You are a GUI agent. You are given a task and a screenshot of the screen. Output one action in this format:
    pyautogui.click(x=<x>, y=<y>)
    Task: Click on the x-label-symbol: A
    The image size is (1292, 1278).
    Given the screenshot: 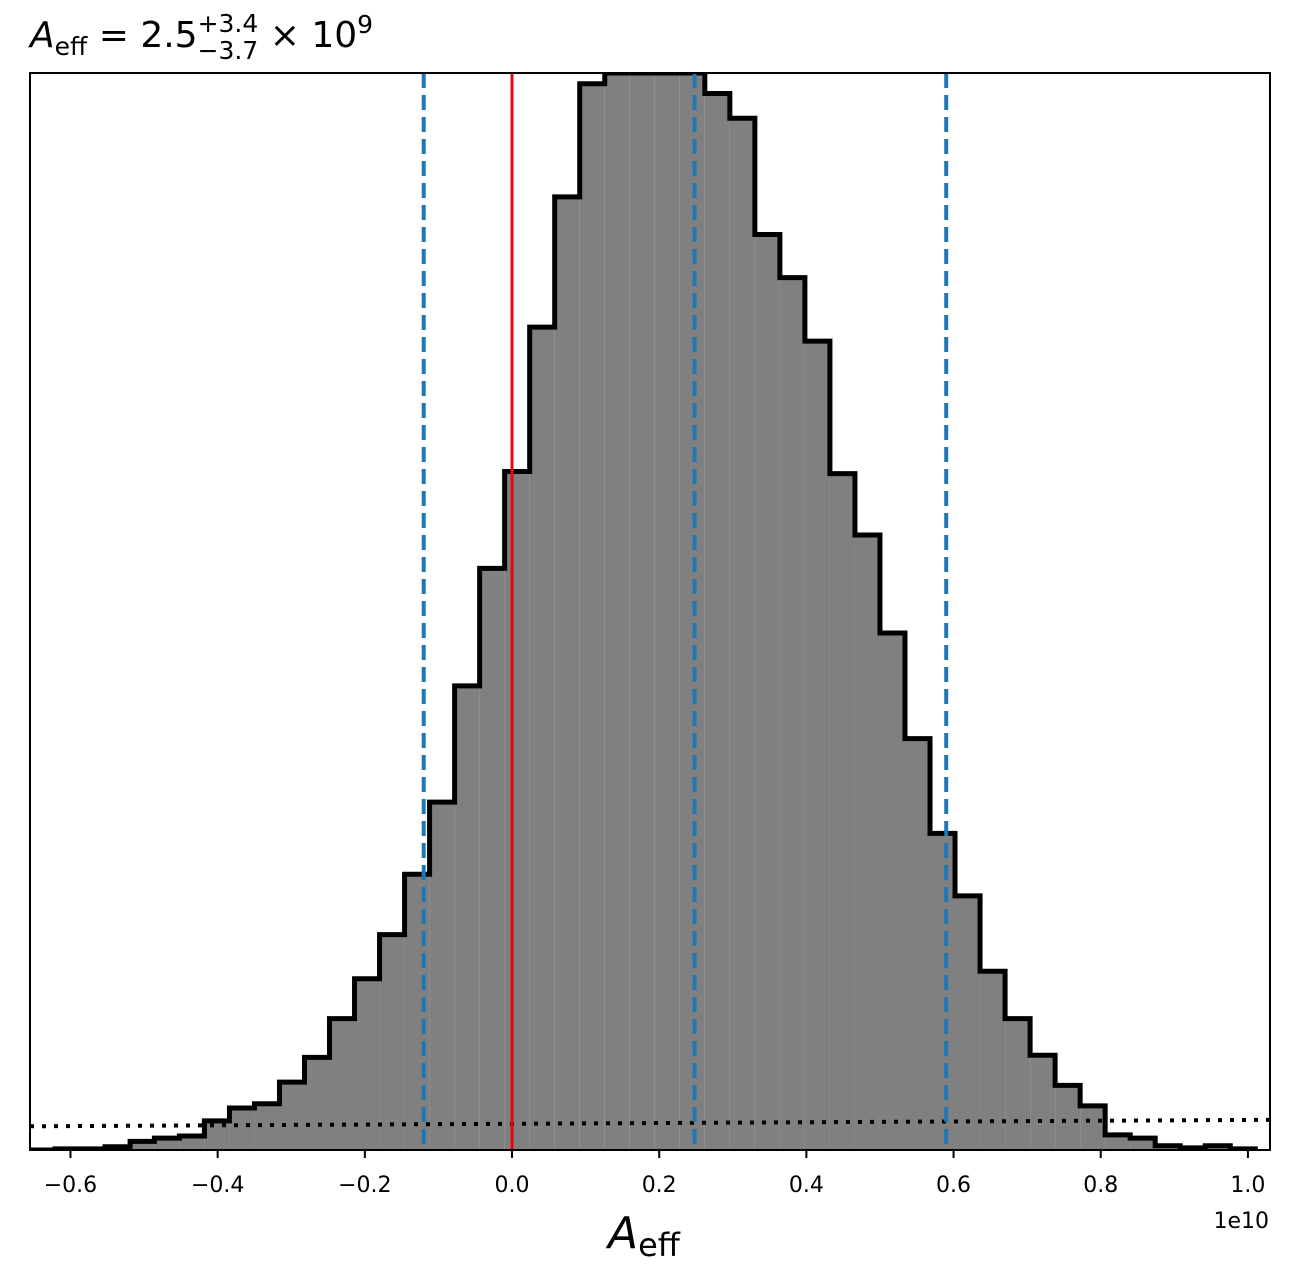 What is the action you would take?
    pyautogui.click(x=621, y=1233)
    